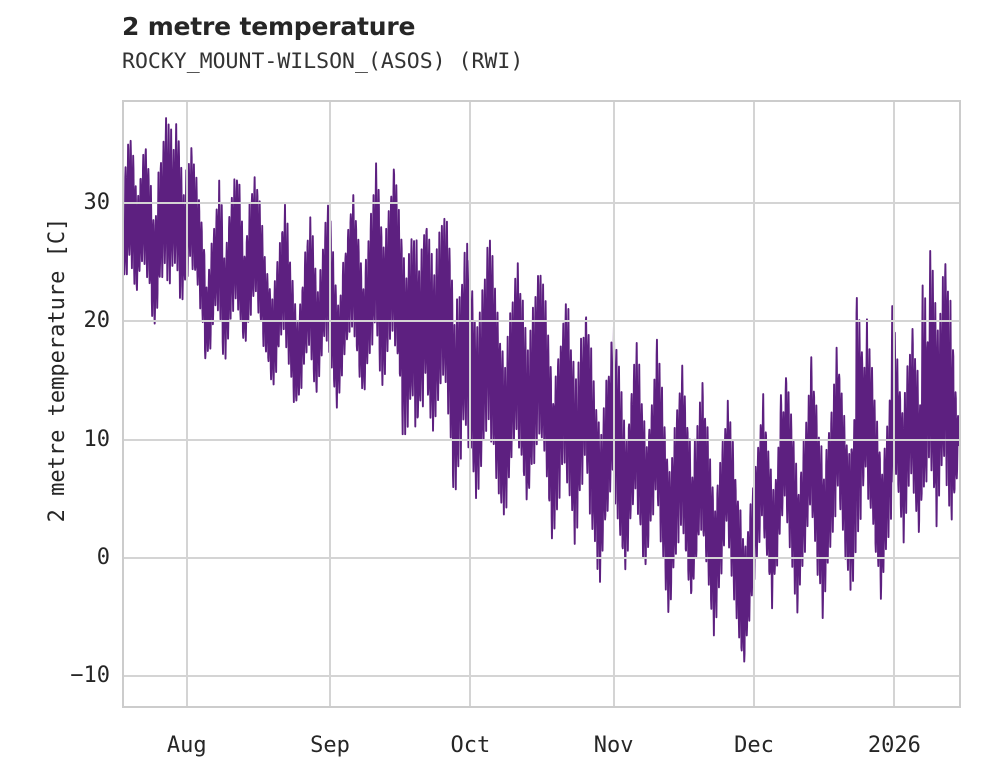 Image resolution: width=981 pixels, height=782 pixels. What do you see at coordinates (97, 439) in the screenshot?
I see `y-axis-tick-label: 10` at bounding box center [97, 439].